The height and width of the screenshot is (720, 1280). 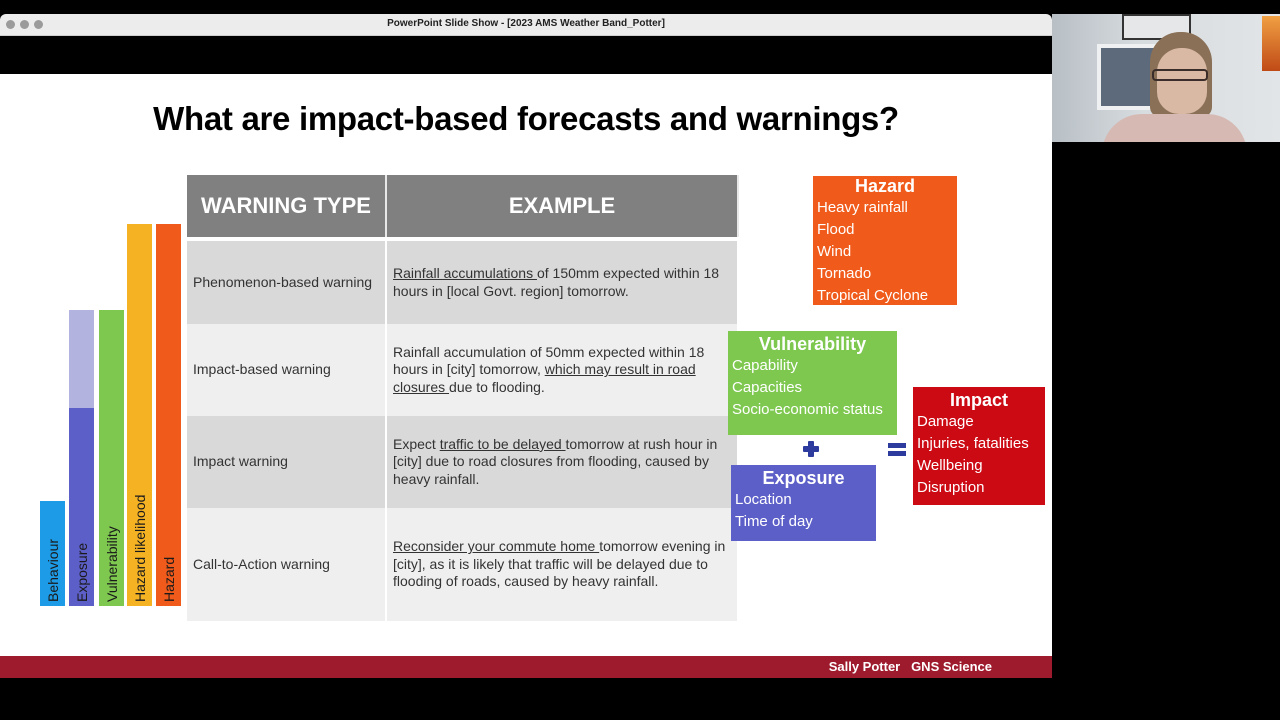 I want to click on warning-type-cell: Impact warning, so click(x=287, y=462).